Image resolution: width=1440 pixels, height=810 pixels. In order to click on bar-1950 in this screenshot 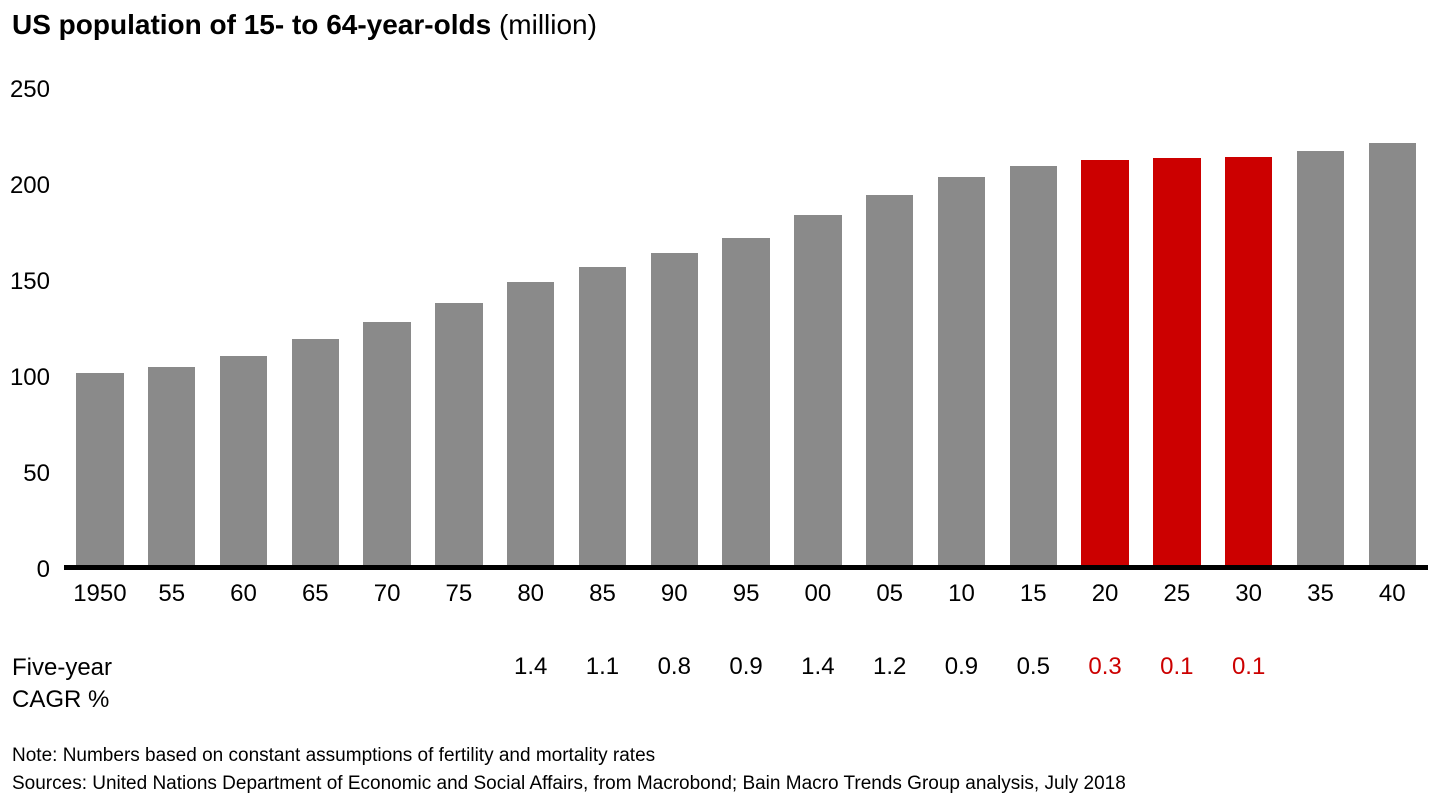, I will do `click(100, 469)`.